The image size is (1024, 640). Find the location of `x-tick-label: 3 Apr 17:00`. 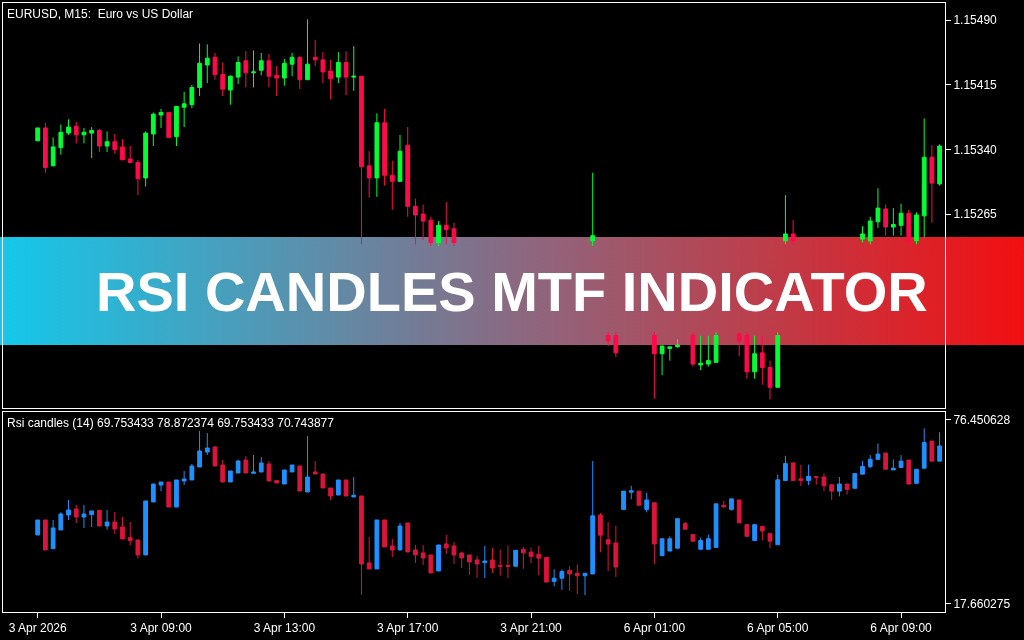

x-tick-label: 3 Apr 17:00 is located at coordinates (408, 628).